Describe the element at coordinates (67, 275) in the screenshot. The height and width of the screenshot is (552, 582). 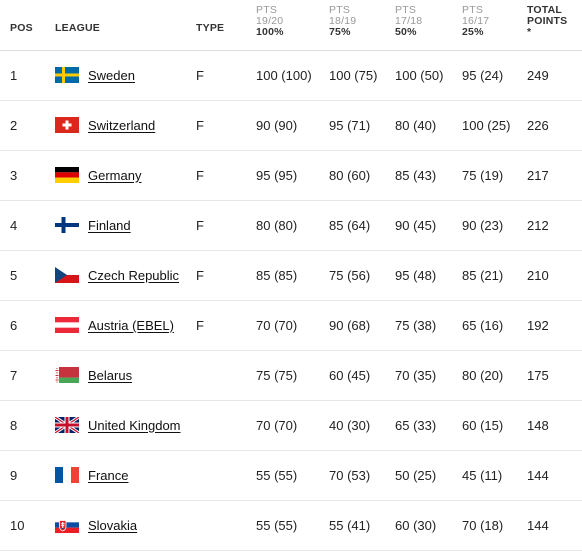
I see `czech-republic-flag-icon` at that location.